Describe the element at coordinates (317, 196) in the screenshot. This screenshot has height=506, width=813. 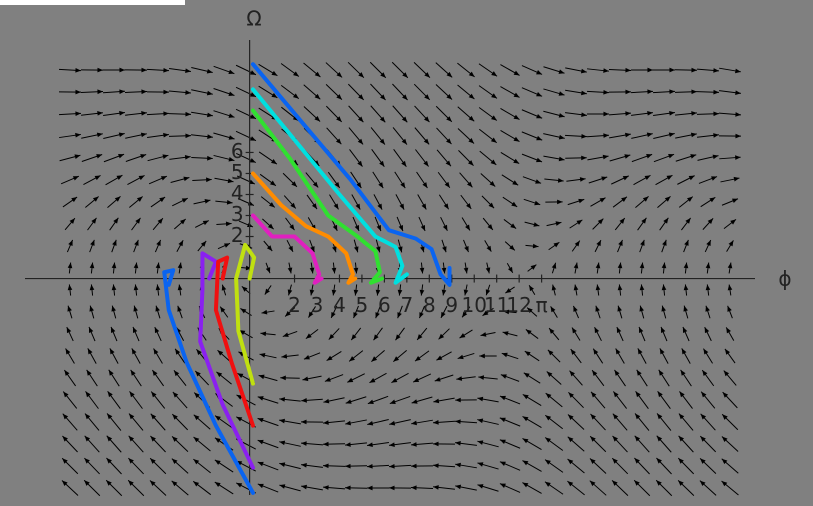
I see `trajectory` at that location.